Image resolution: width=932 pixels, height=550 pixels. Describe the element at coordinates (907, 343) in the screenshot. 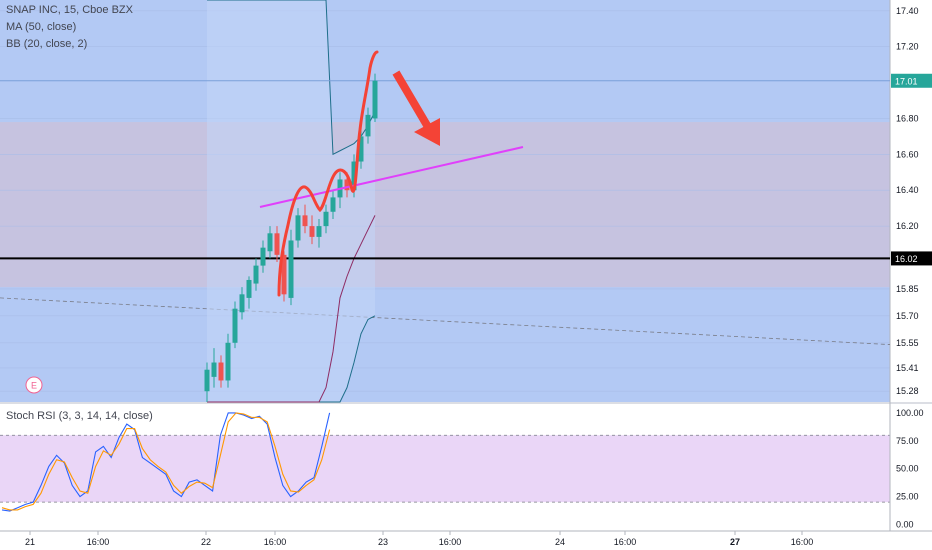

I see `price-tick-label: 15.55` at that location.